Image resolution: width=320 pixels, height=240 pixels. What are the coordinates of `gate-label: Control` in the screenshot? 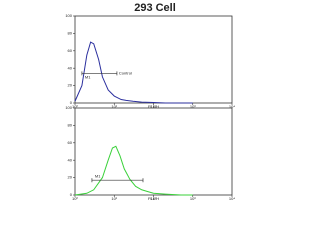 It's located at (125, 72).